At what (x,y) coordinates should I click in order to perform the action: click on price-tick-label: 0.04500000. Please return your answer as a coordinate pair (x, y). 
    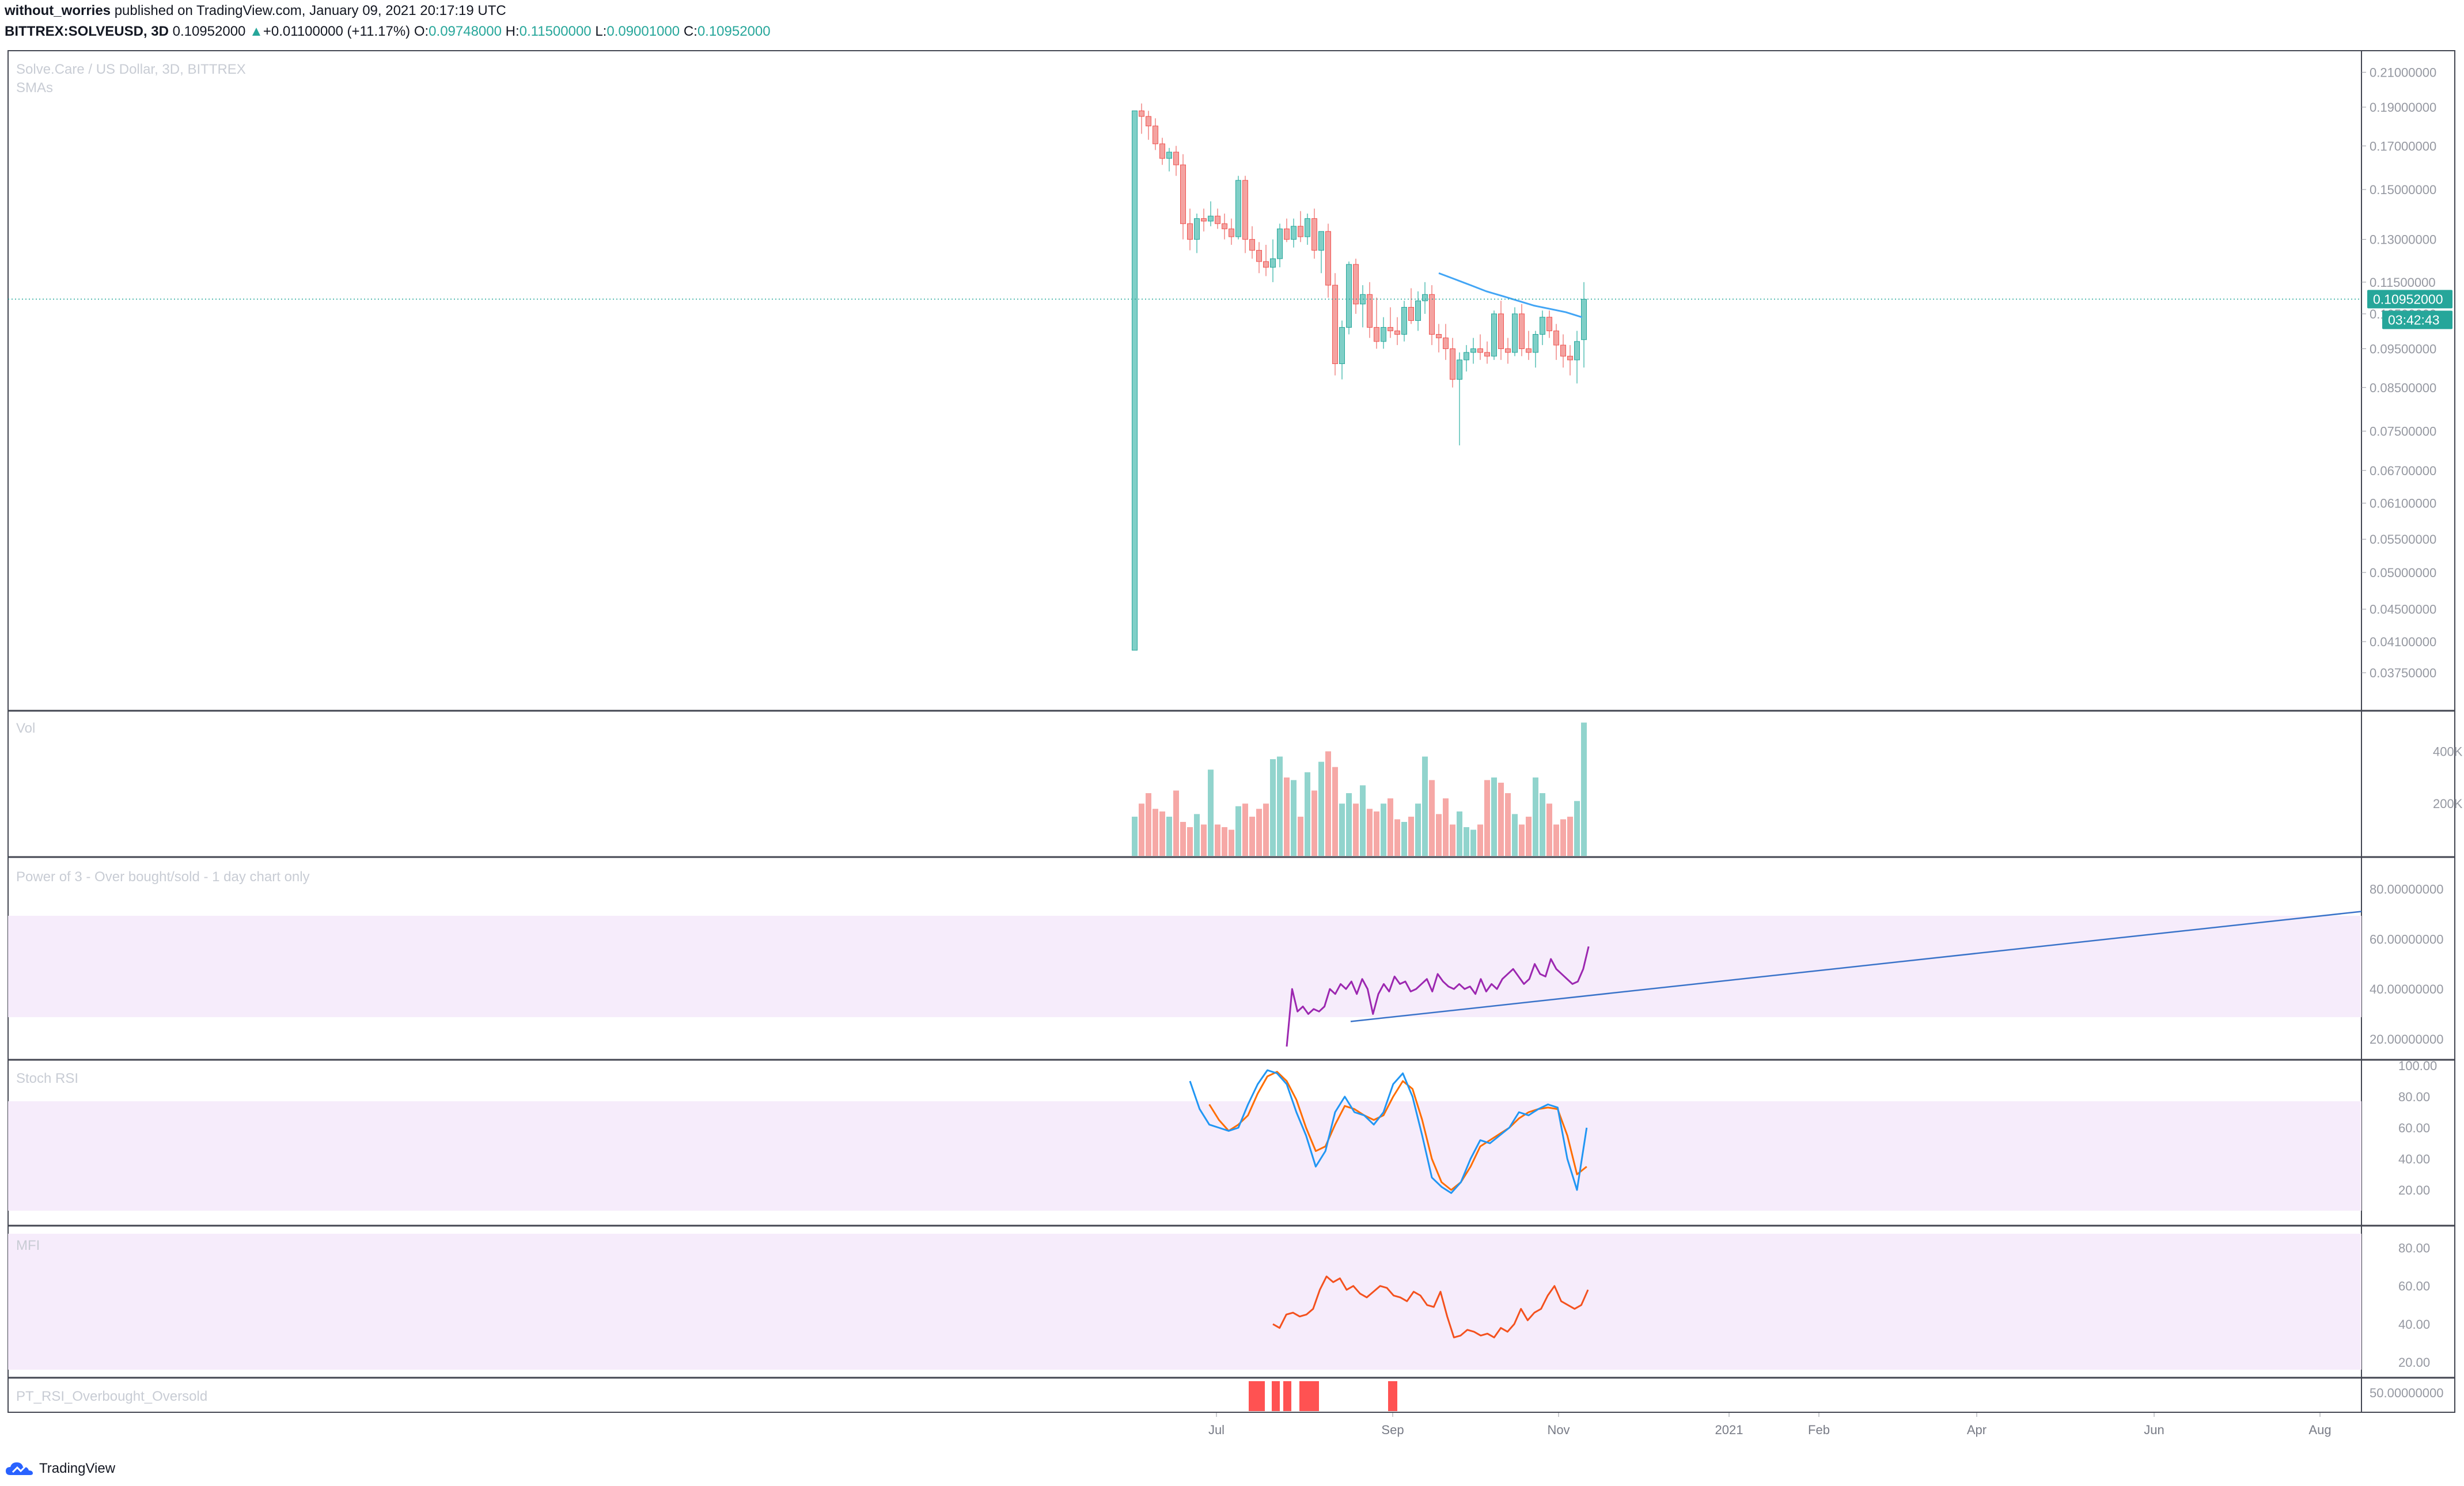
    Looking at the image, I should click on (2403, 609).